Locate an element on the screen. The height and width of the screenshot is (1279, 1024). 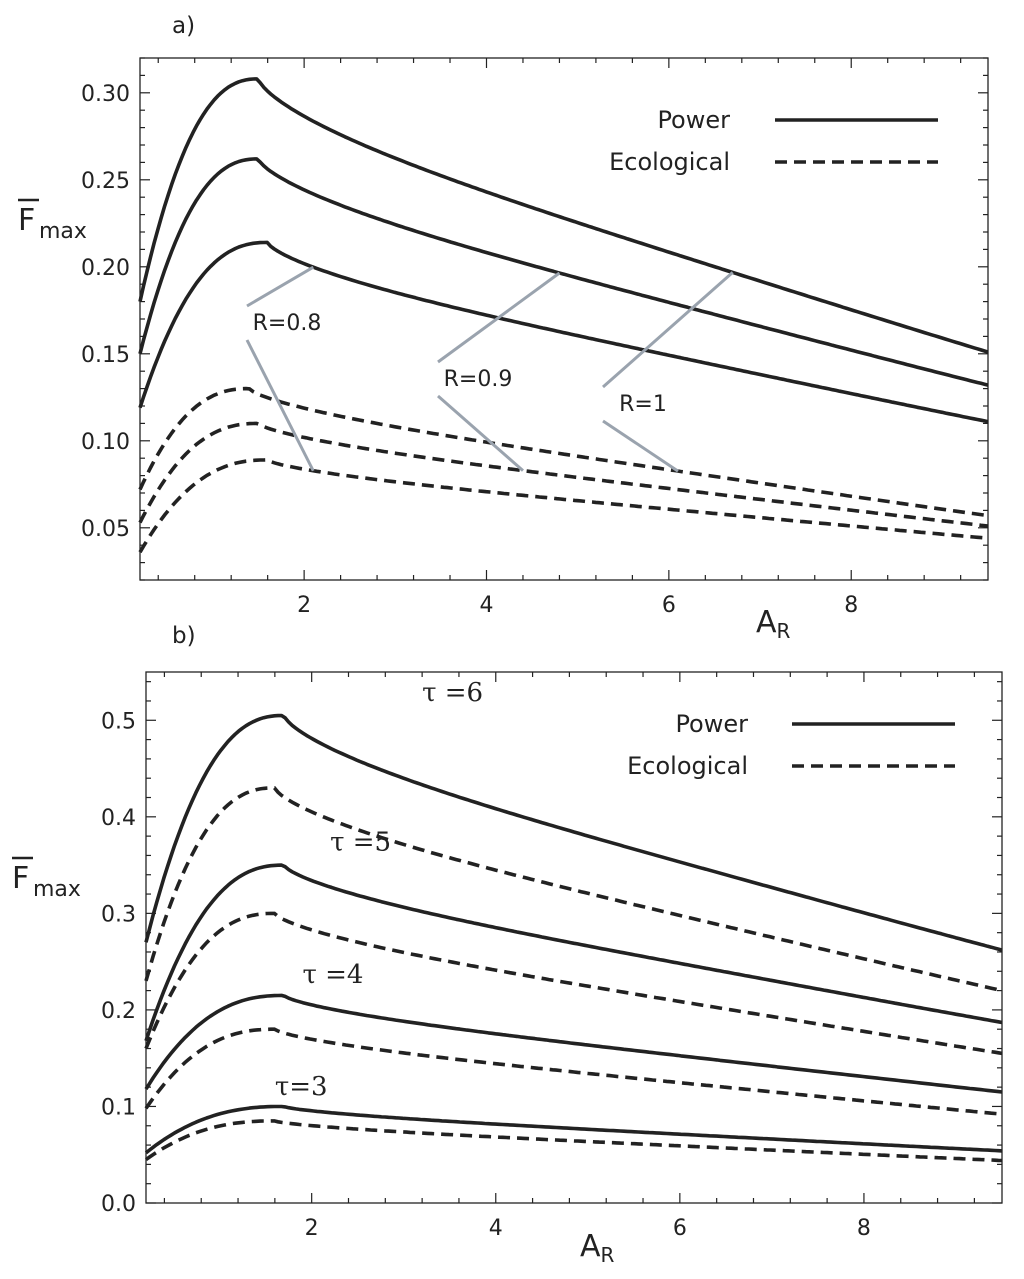
panel-b-label: b) is located at coordinates (184, 636).